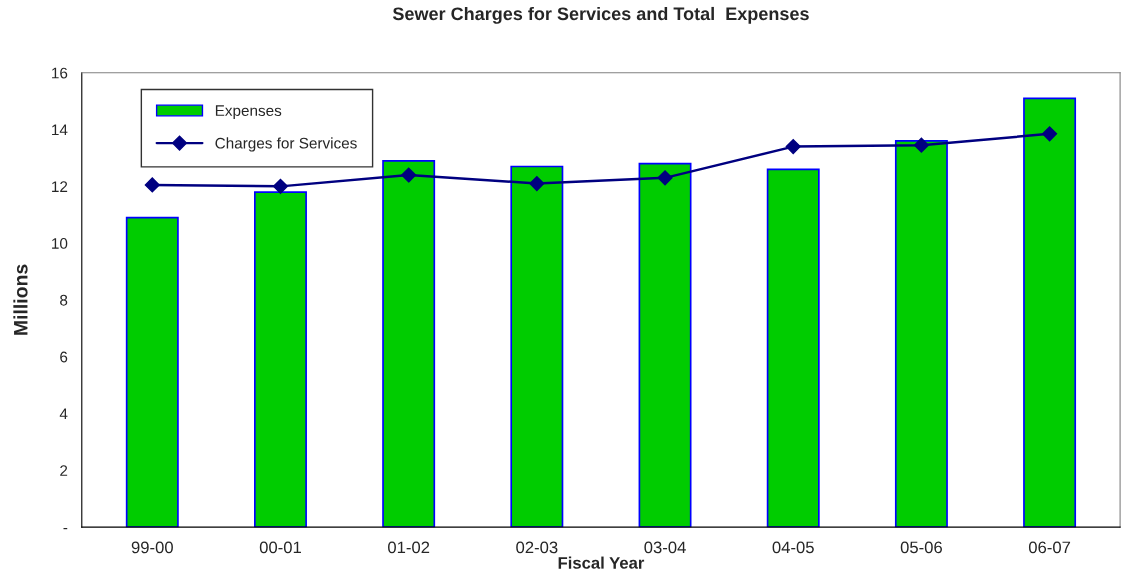 Image resolution: width=1136 pixels, height=587 pixels. I want to click on x-tick-label: 00-01, so click(280, 547).